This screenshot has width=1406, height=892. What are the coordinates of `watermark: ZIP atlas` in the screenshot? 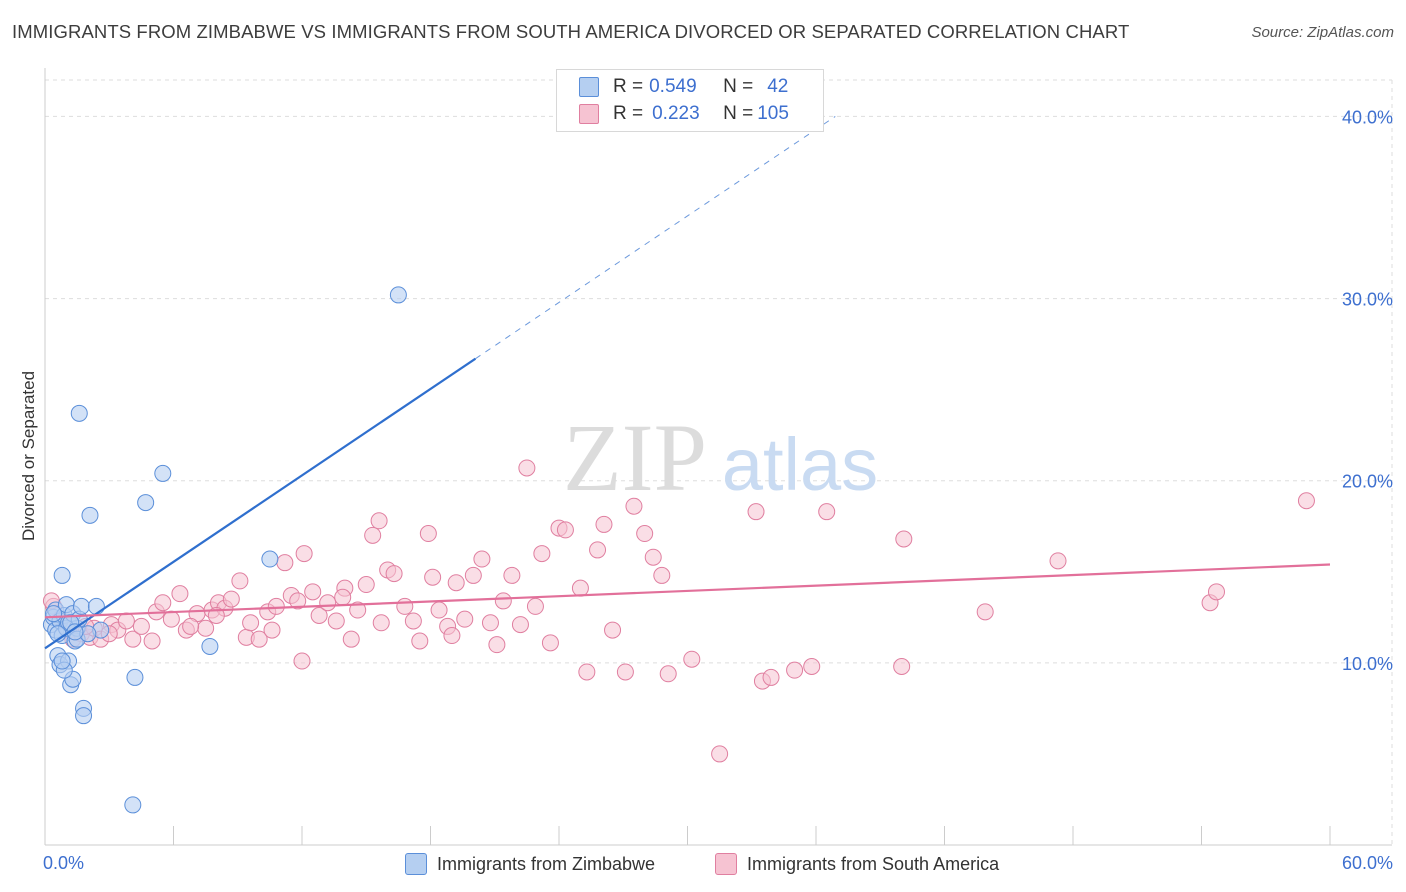 It's located at (720, 457).